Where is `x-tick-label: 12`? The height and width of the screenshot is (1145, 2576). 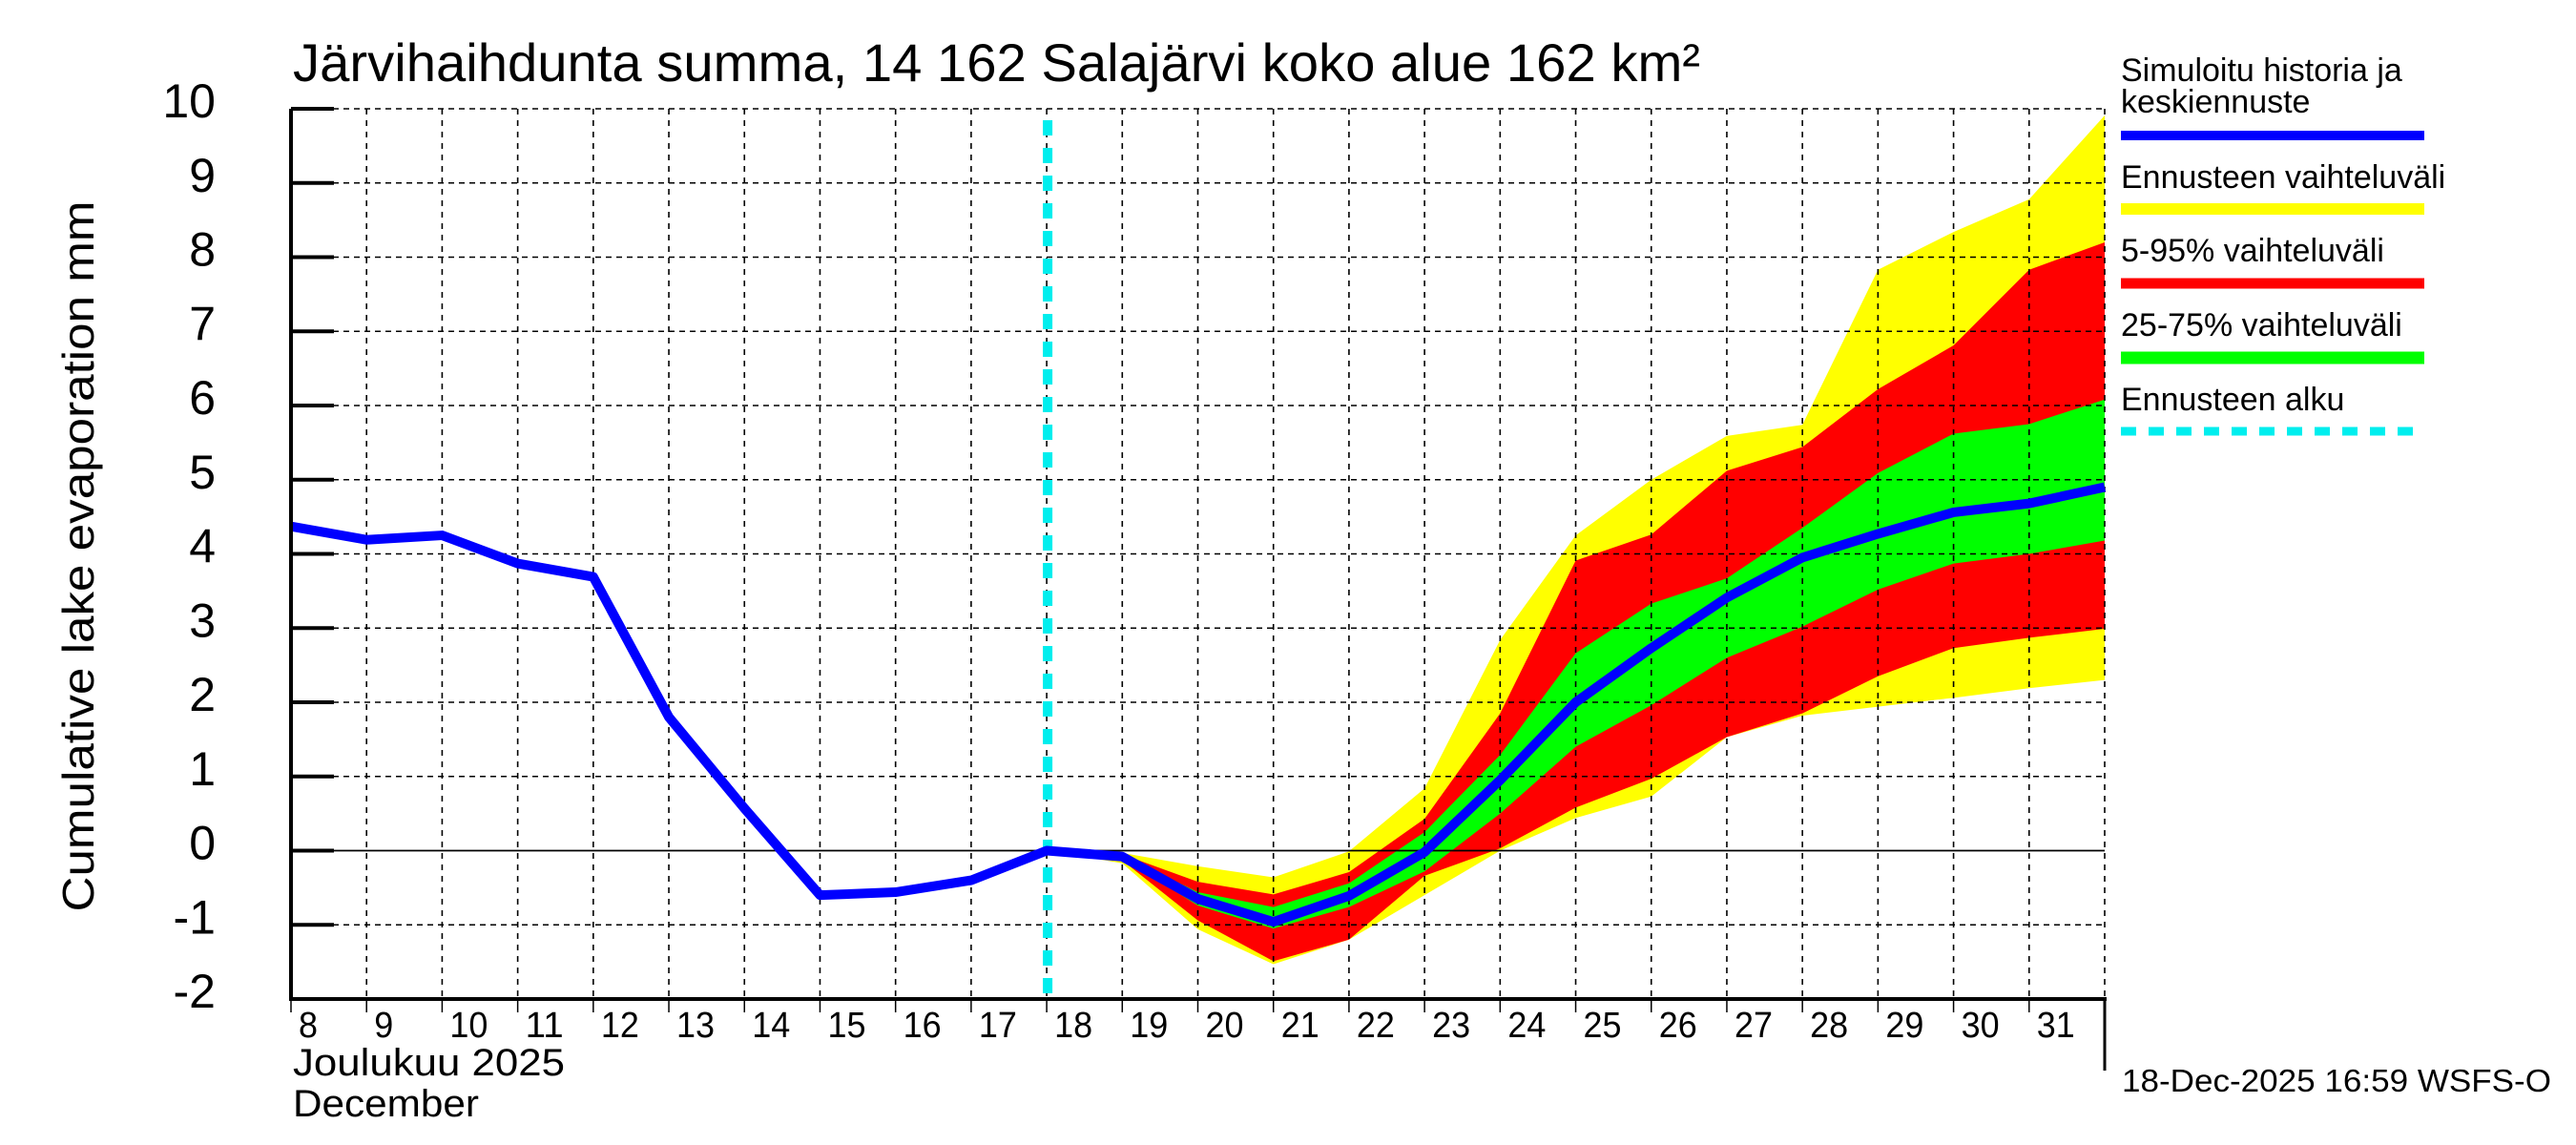 x-tick-label: 12 is located at coordinates (620, 1026).